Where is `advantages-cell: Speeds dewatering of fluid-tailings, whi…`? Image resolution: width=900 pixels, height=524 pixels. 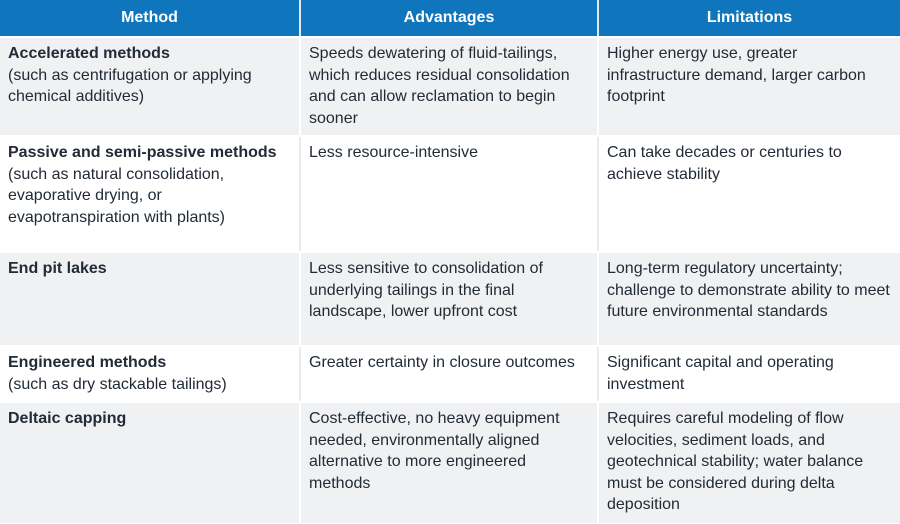
advantages-cell: Speeds dewatering of fluid-tailings, whi… is located at coordinates (449, 87).